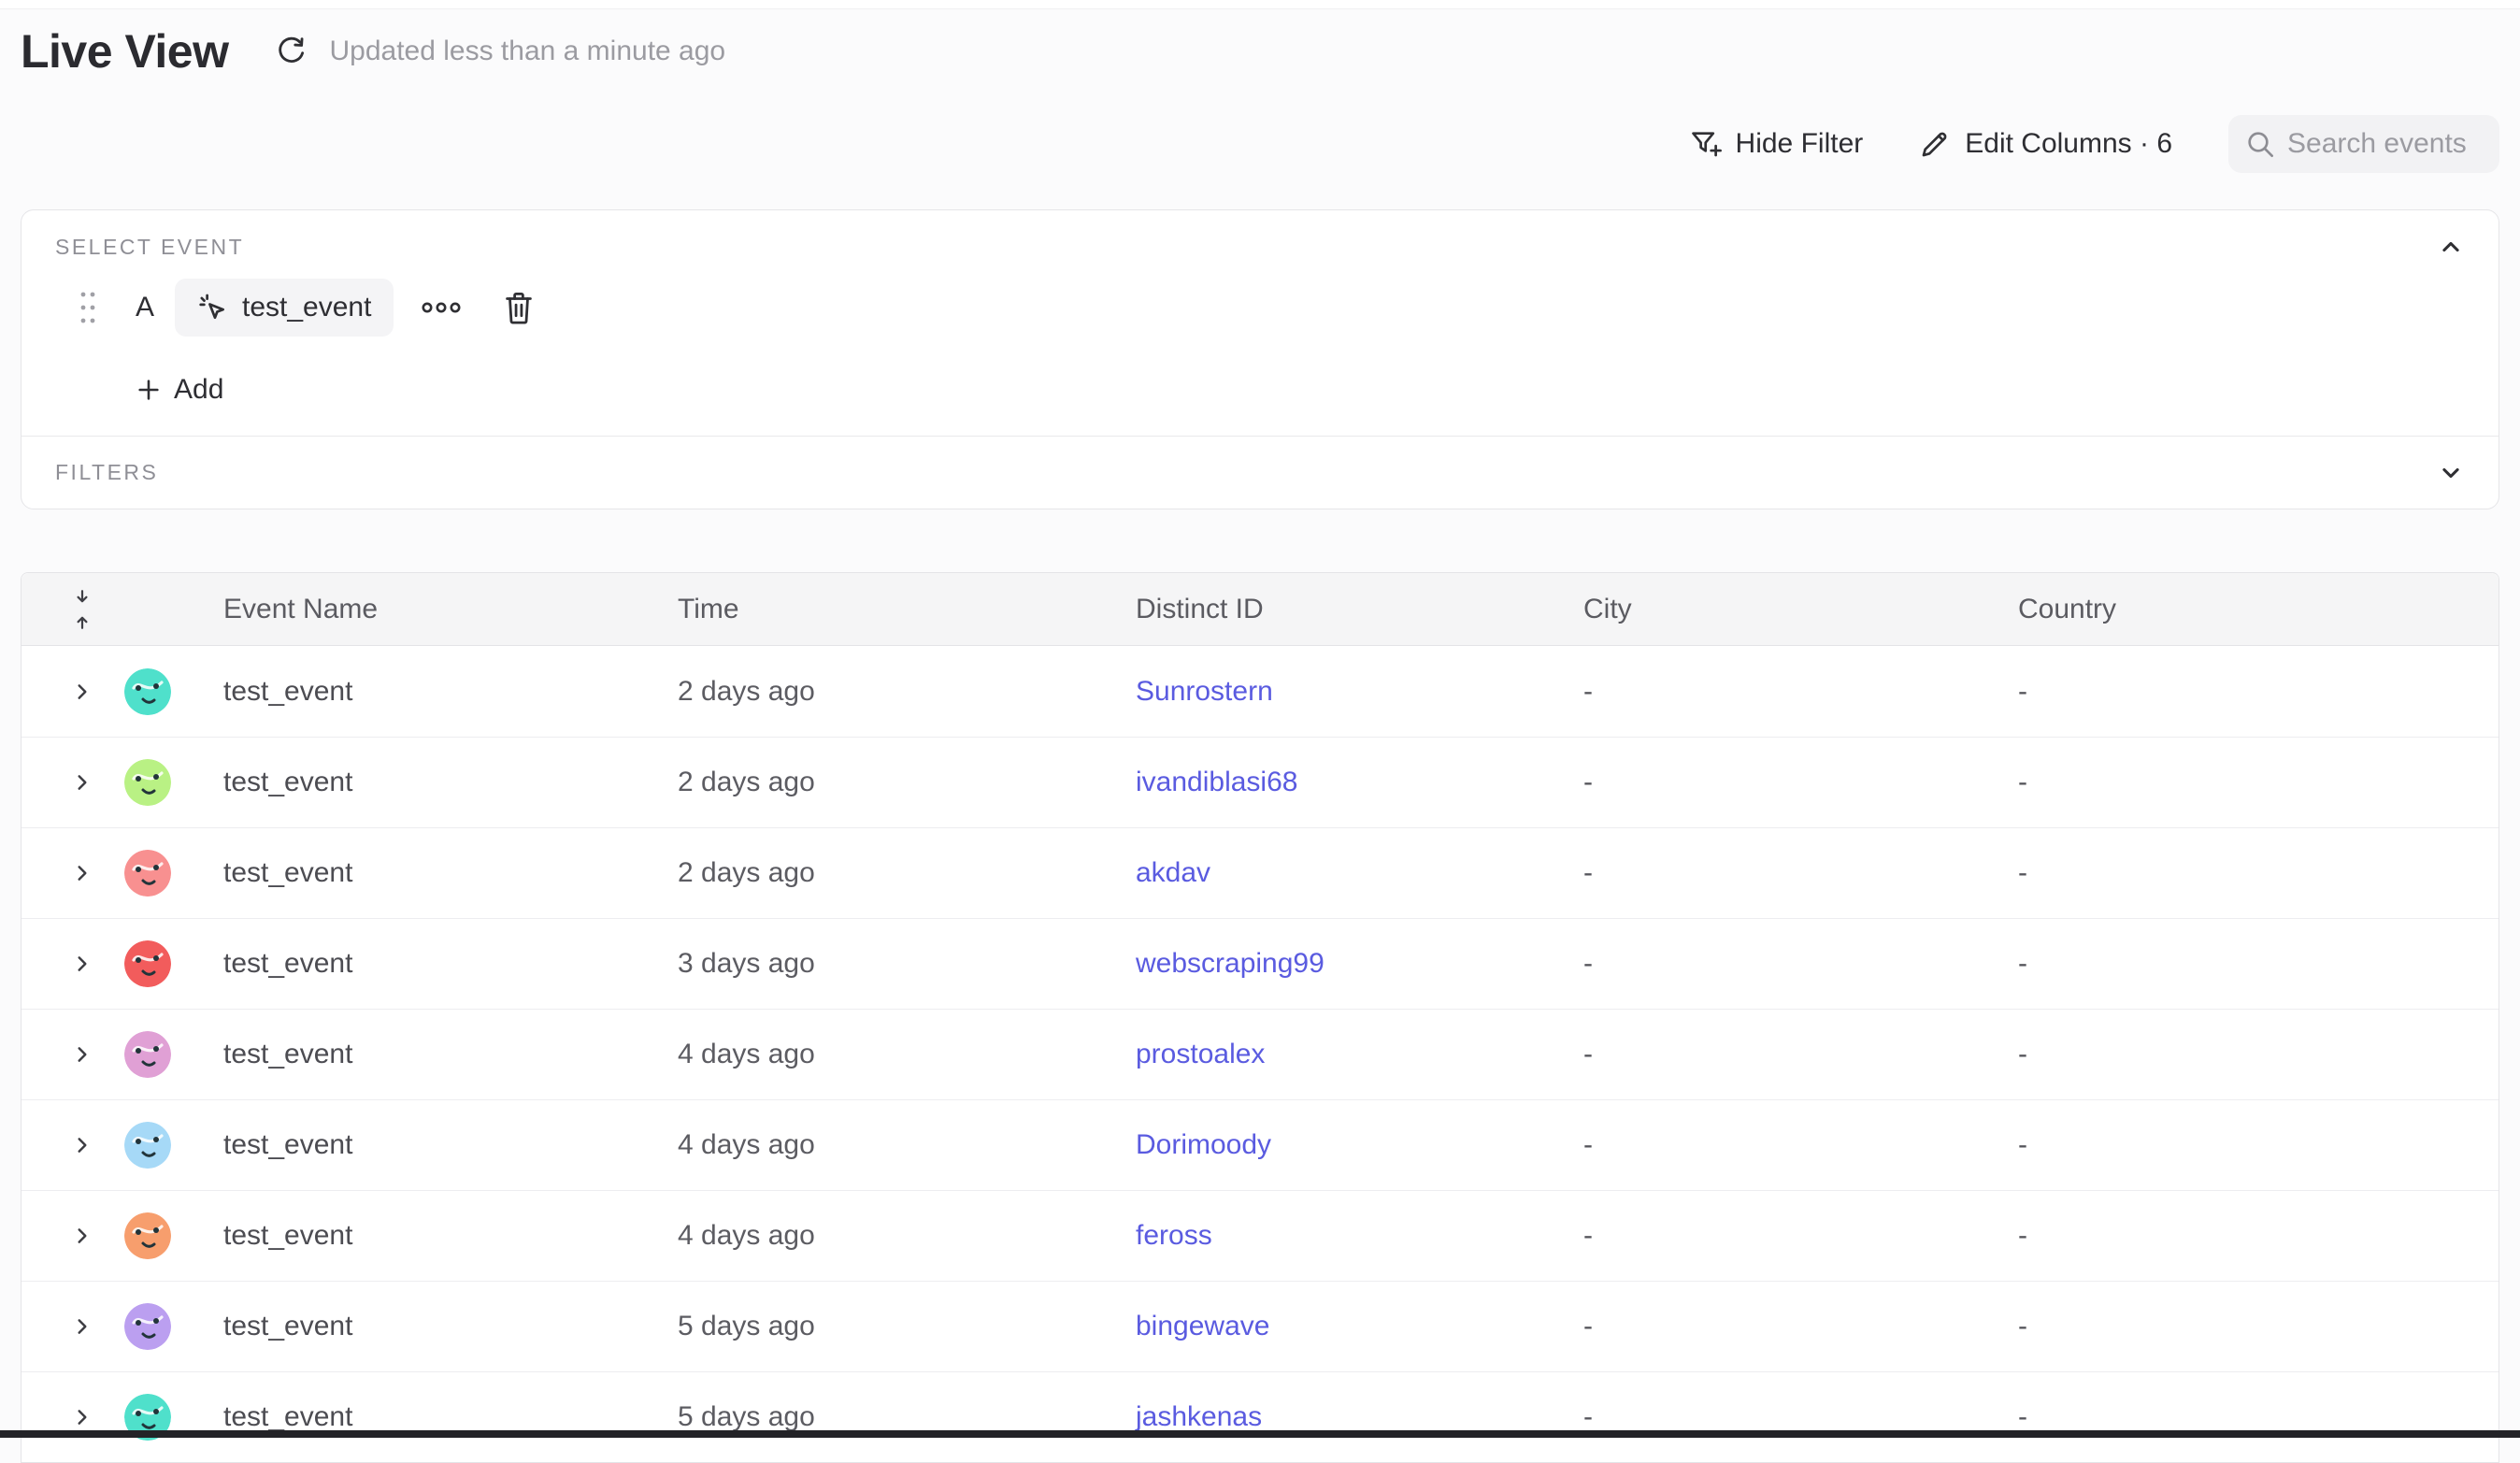 This screenshot has height=1463, width=2520. Describe the element at coordinates (1341, 1417) in the screenshot. I see `distinct-id-cell: jashkenas` at that location.